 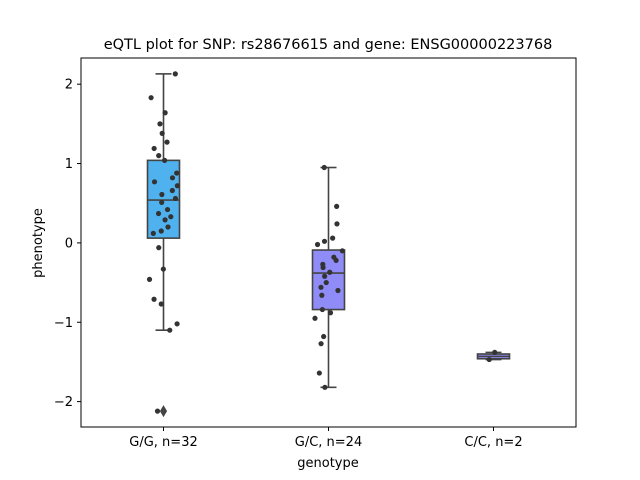 What do you see at coordinates (493, 442) in the screenshot?
I see `x-tick-label: C/C, n=2` at bounding box center [493, 442].